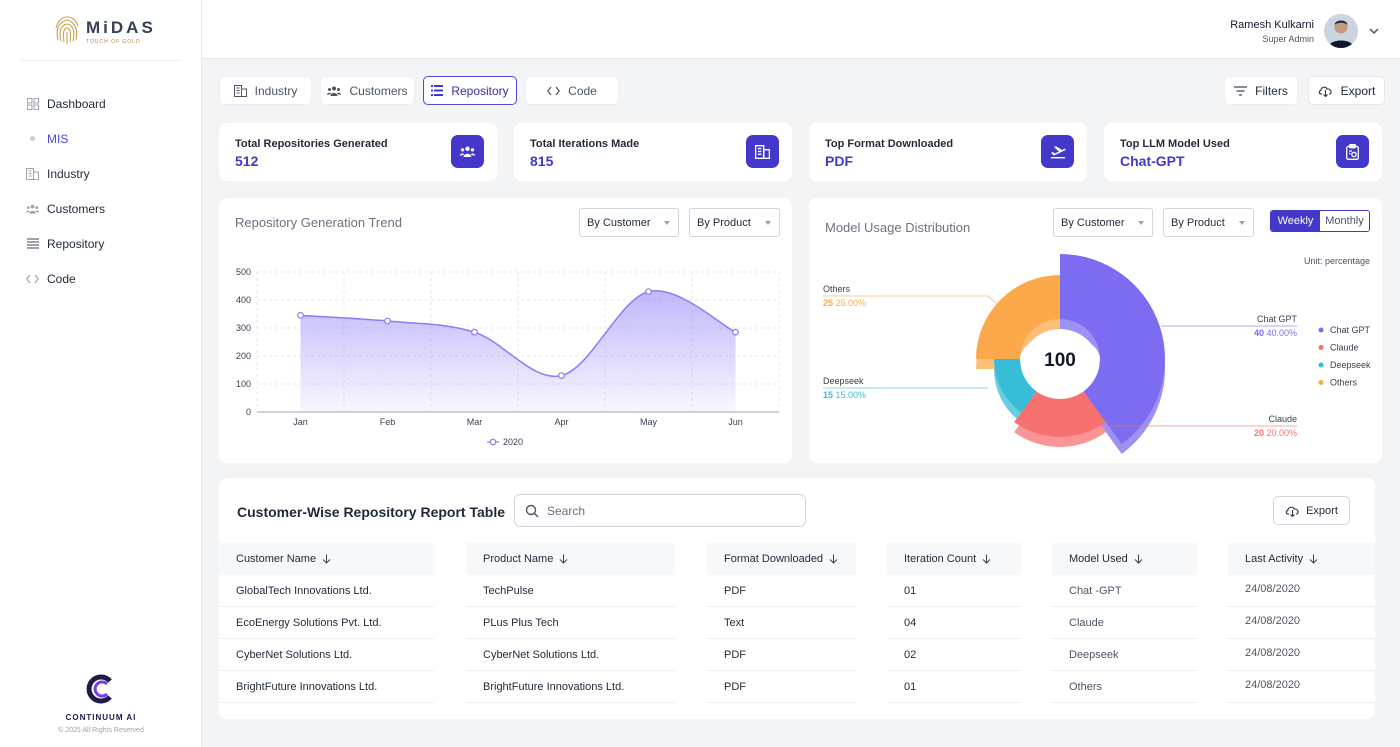  Describe the element at coordinates (508, 357) in the screenshot. I see `trend-chart: 0 100 200 300 400 500 Jan Feb Mar Apr May Jun 2020` at that location.